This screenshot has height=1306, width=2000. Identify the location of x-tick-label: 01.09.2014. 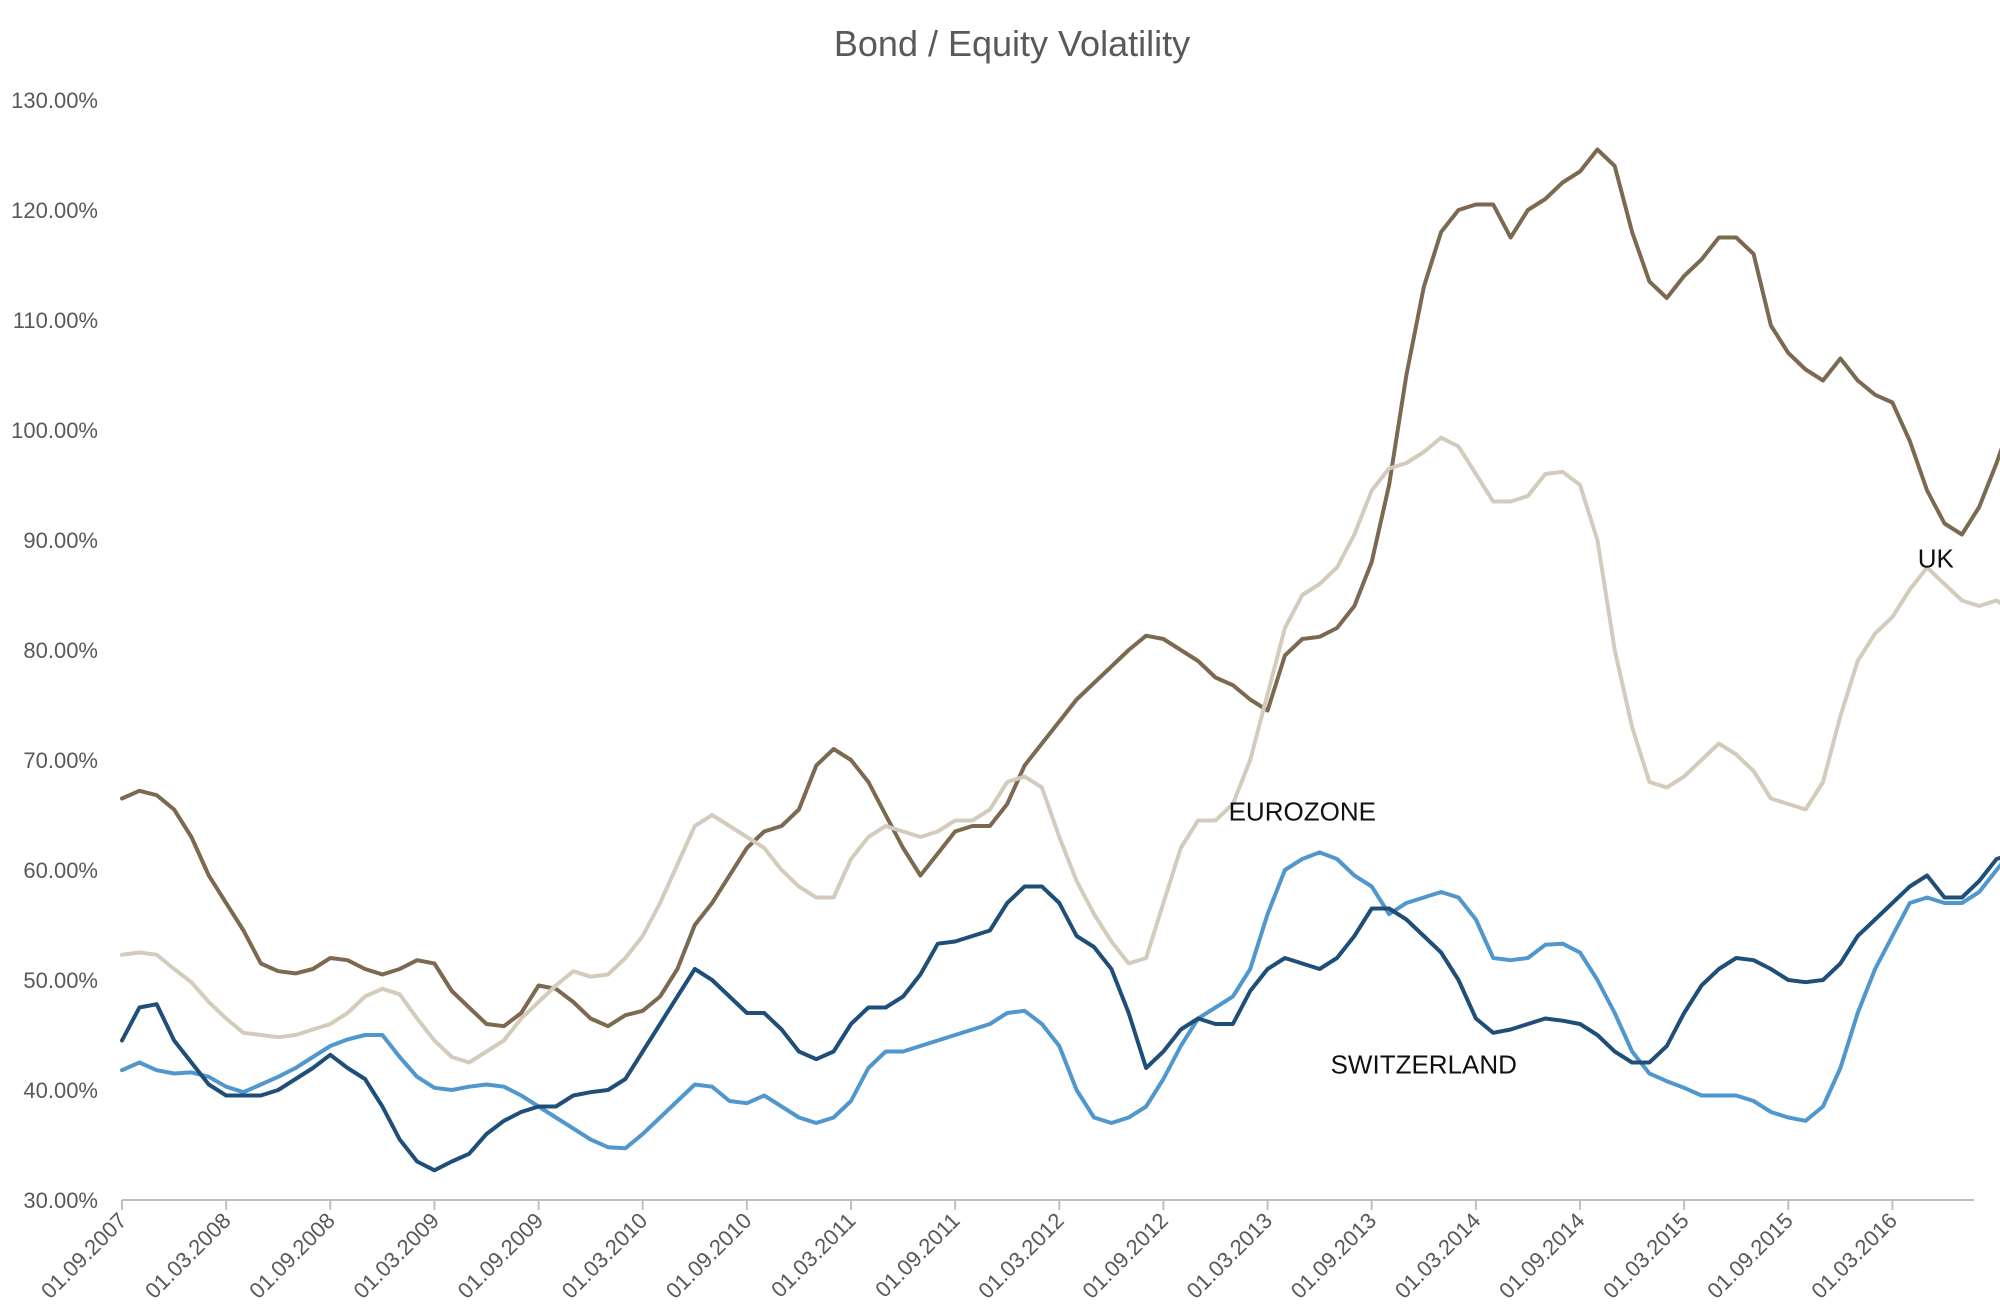
(1542, 1256).